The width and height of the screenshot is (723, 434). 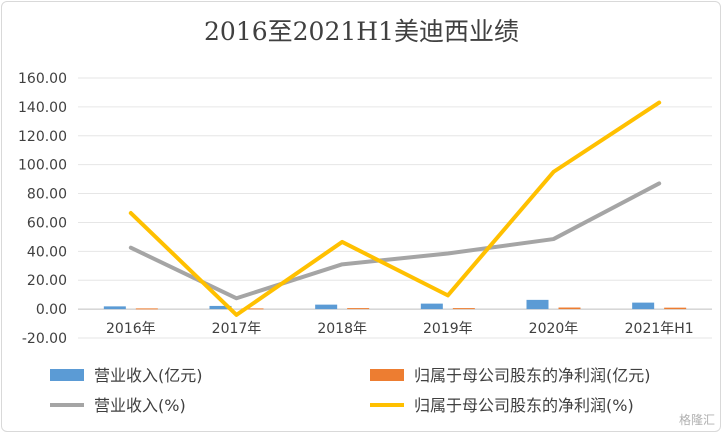 What do you see at coordinates (361, 31) in the screenshot?
I see `chart-title: 2016至2021H1美迪西业绩` at bounding box center [361, 31].